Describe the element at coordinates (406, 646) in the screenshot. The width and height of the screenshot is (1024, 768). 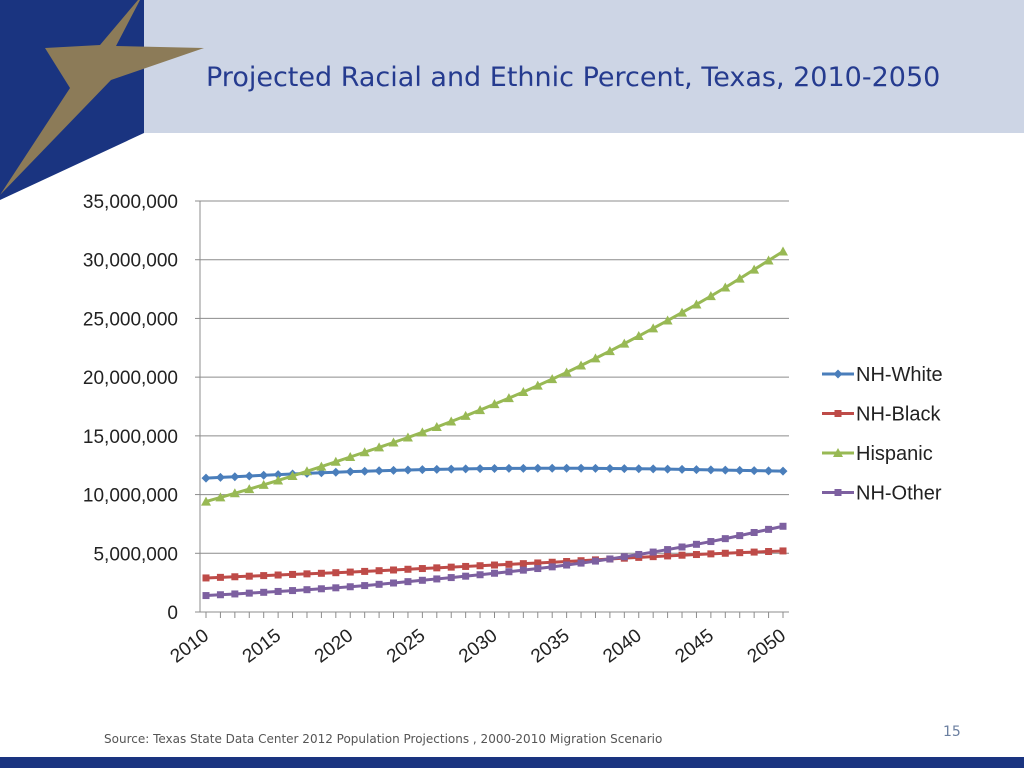
I see `x-tick-label: 2025` at that location.